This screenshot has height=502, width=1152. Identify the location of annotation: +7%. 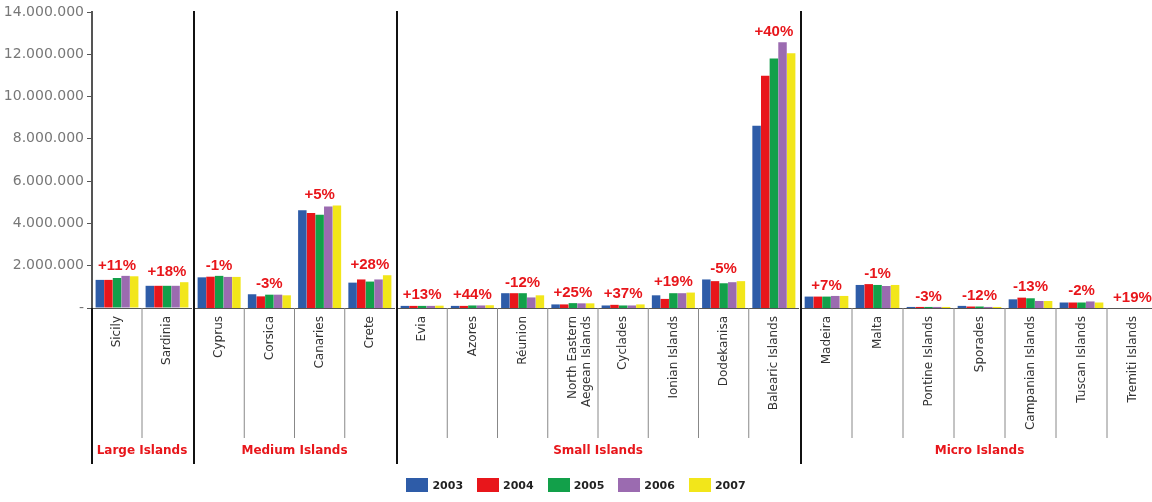
(826, 284).